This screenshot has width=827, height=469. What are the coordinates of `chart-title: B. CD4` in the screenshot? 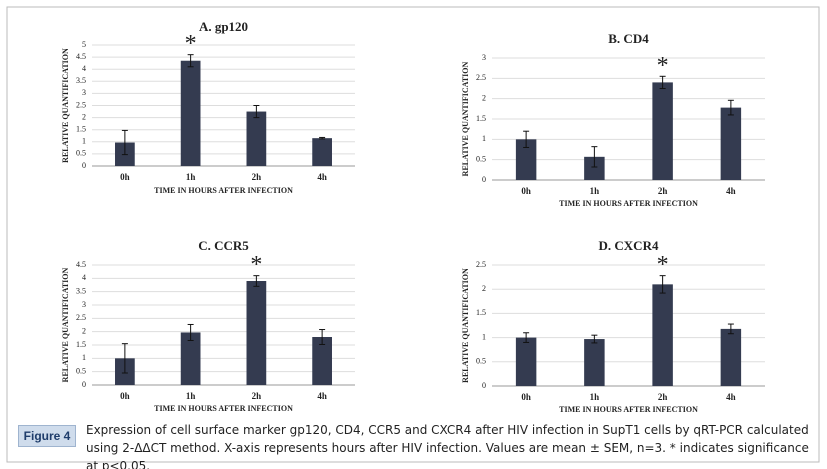 It's located at (628, 38).